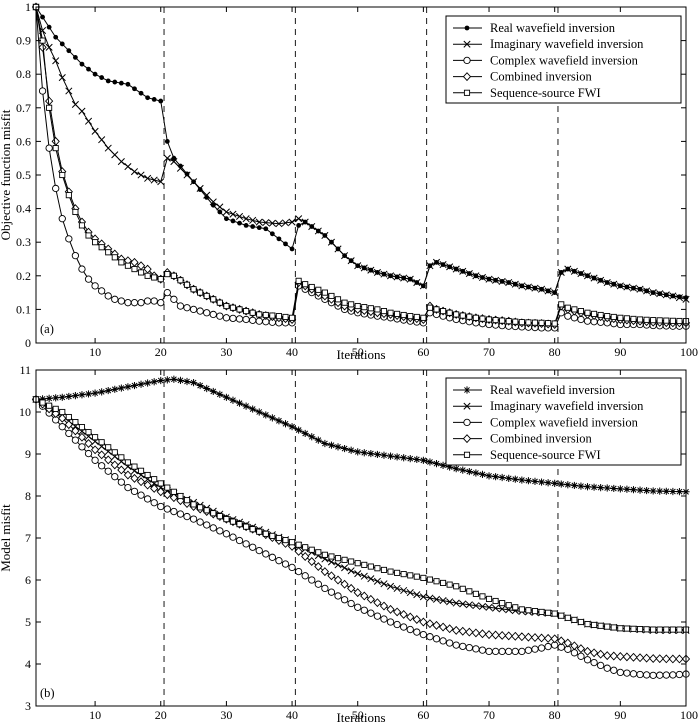  Describe the element at coordinates (6, 538) in the screenshot. I see `y-axis-label: Model misfit` at that location.